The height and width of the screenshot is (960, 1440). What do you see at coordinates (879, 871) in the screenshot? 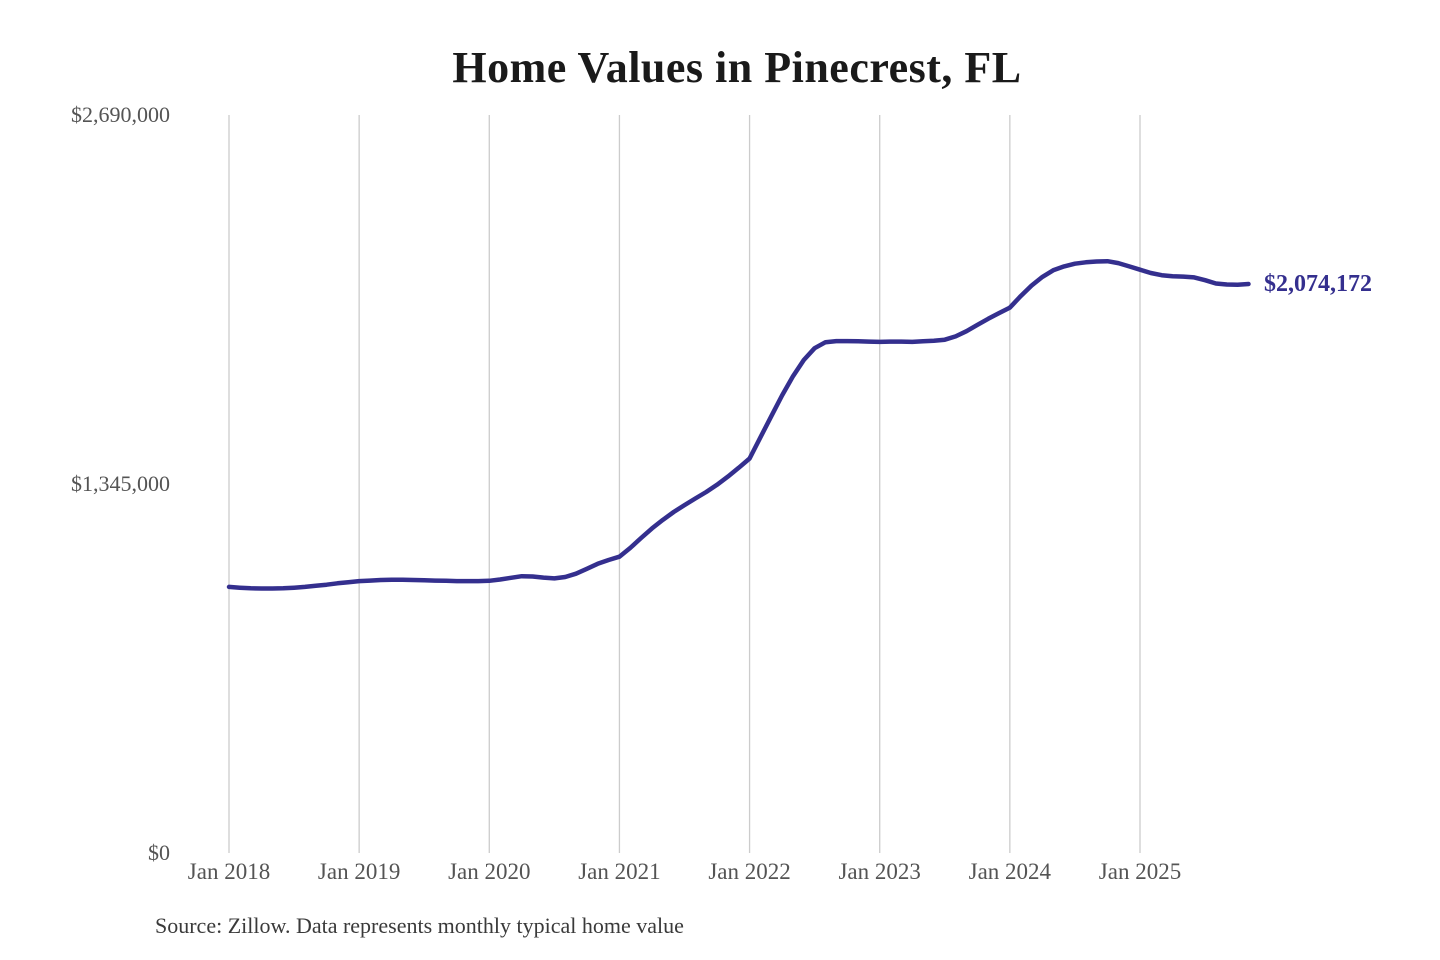
I see `x-axis-label: Jan 2023` at bounding box center [879, 871].